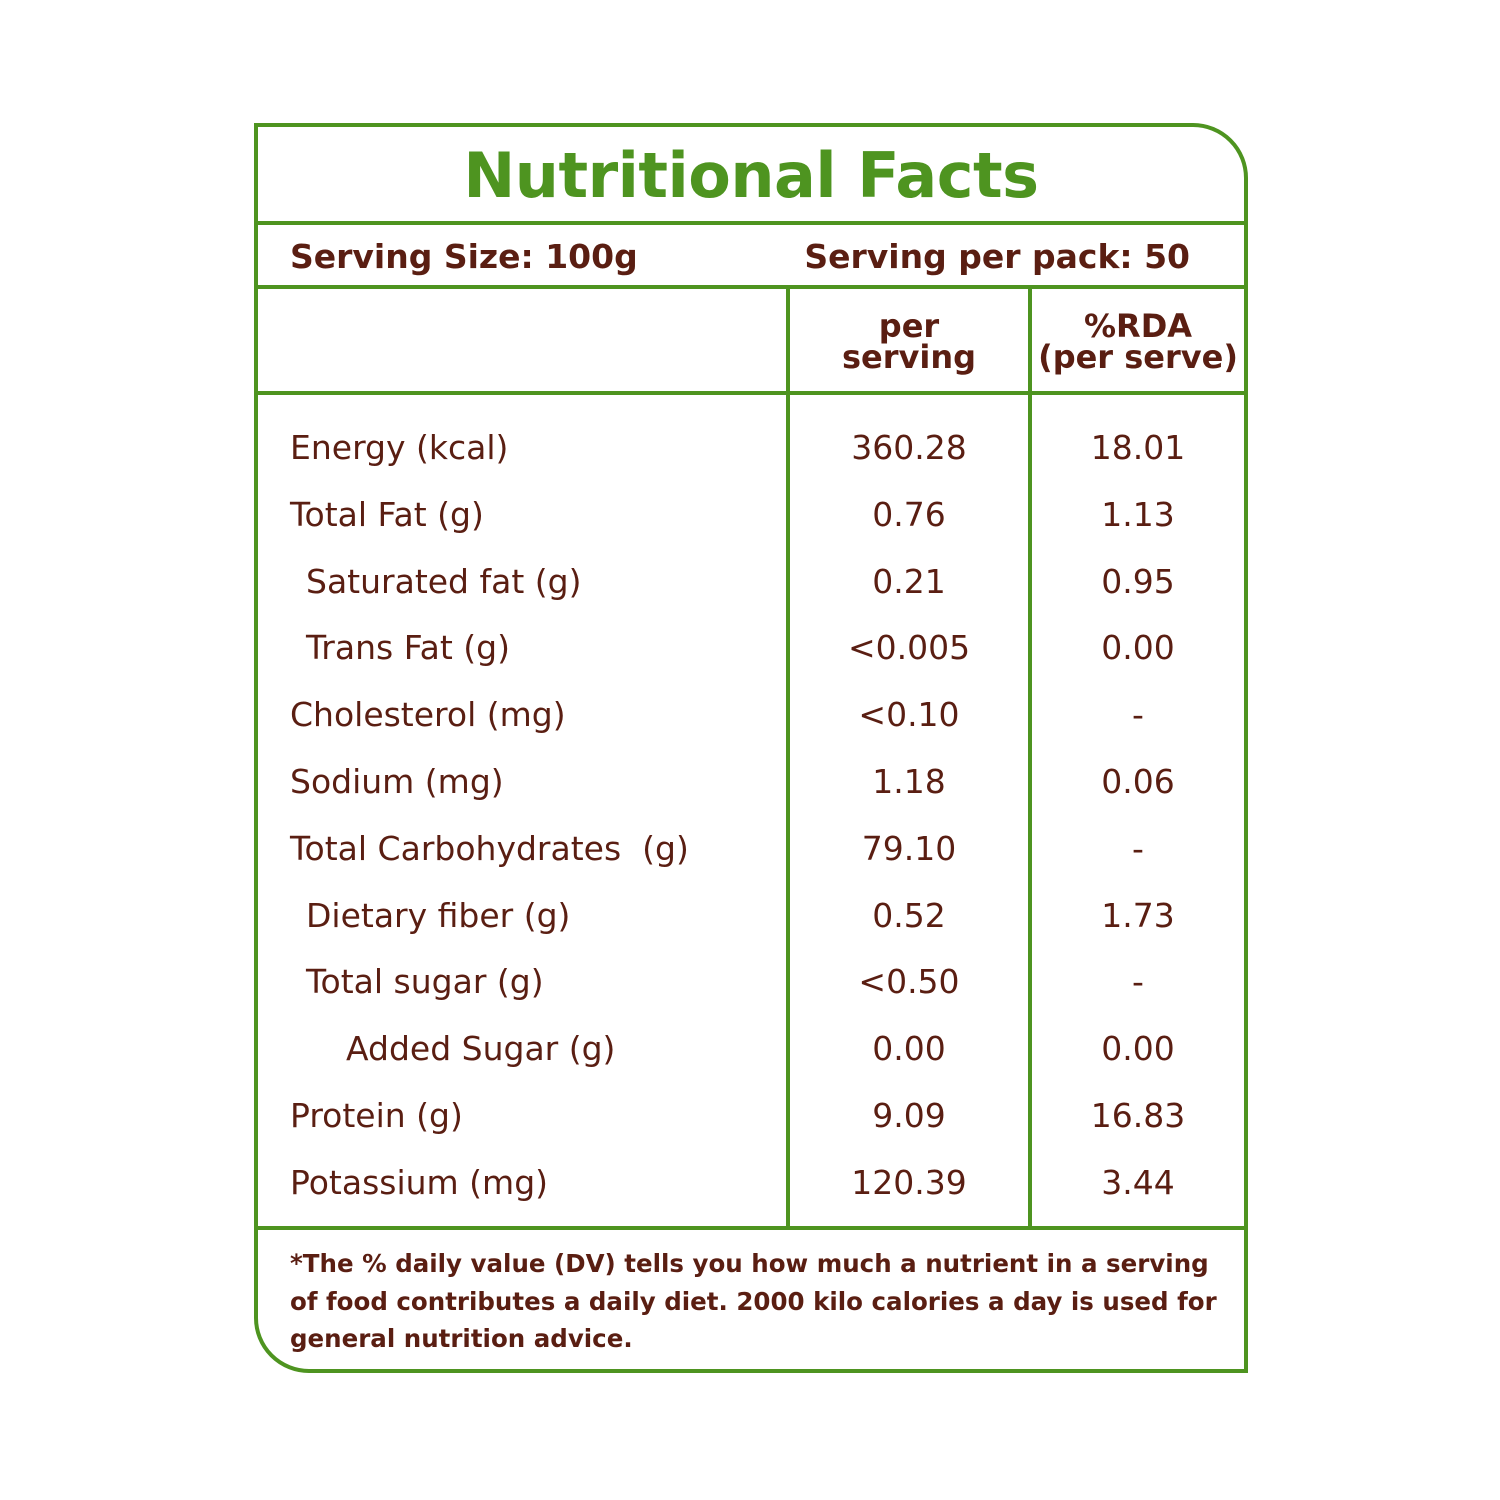 The image size is (1500, 1500). What do you see at coordinates (464, 256) in the screenshot?
I see `serving-size: Serving Size: 100g` at bounding box center [464, 256].